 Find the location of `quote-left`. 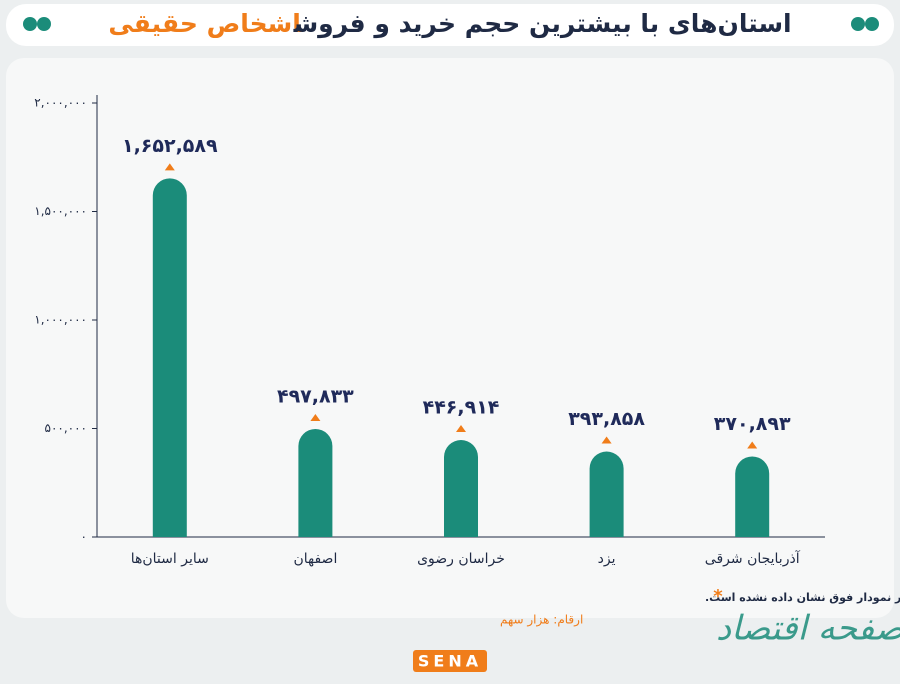

quote-left is located at coordinates (37, 24).